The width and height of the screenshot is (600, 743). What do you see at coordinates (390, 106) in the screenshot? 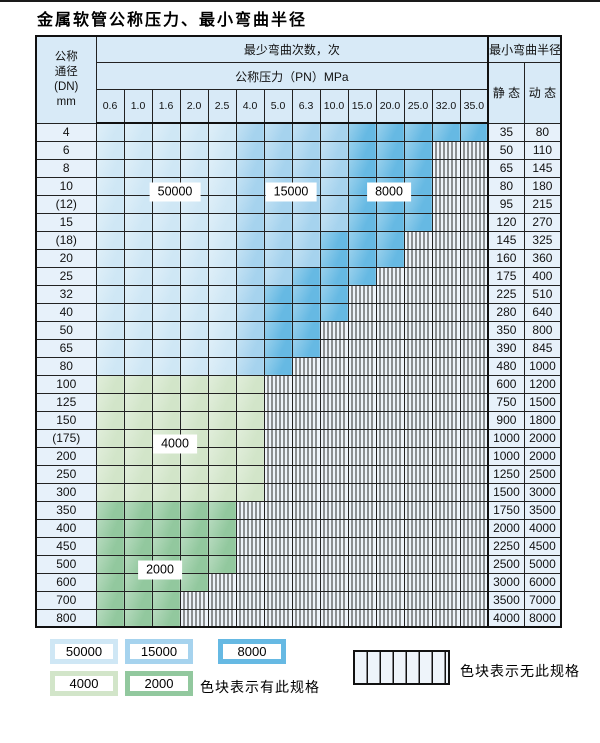
I see `pressure-tick: 20.0` at bounding box center [390, 106].